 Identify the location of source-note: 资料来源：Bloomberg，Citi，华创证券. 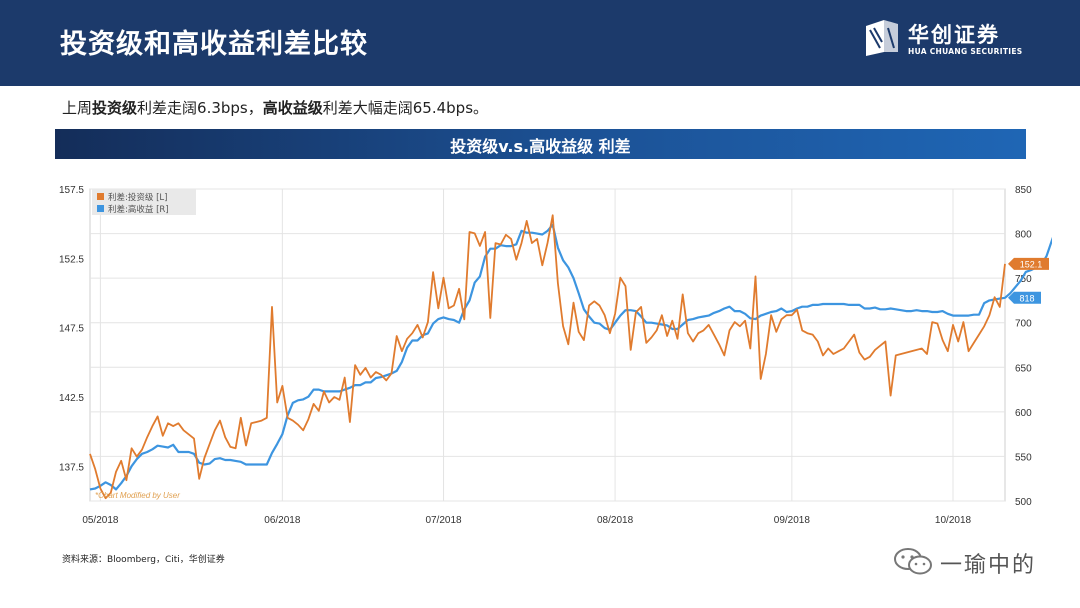
(143, 560).